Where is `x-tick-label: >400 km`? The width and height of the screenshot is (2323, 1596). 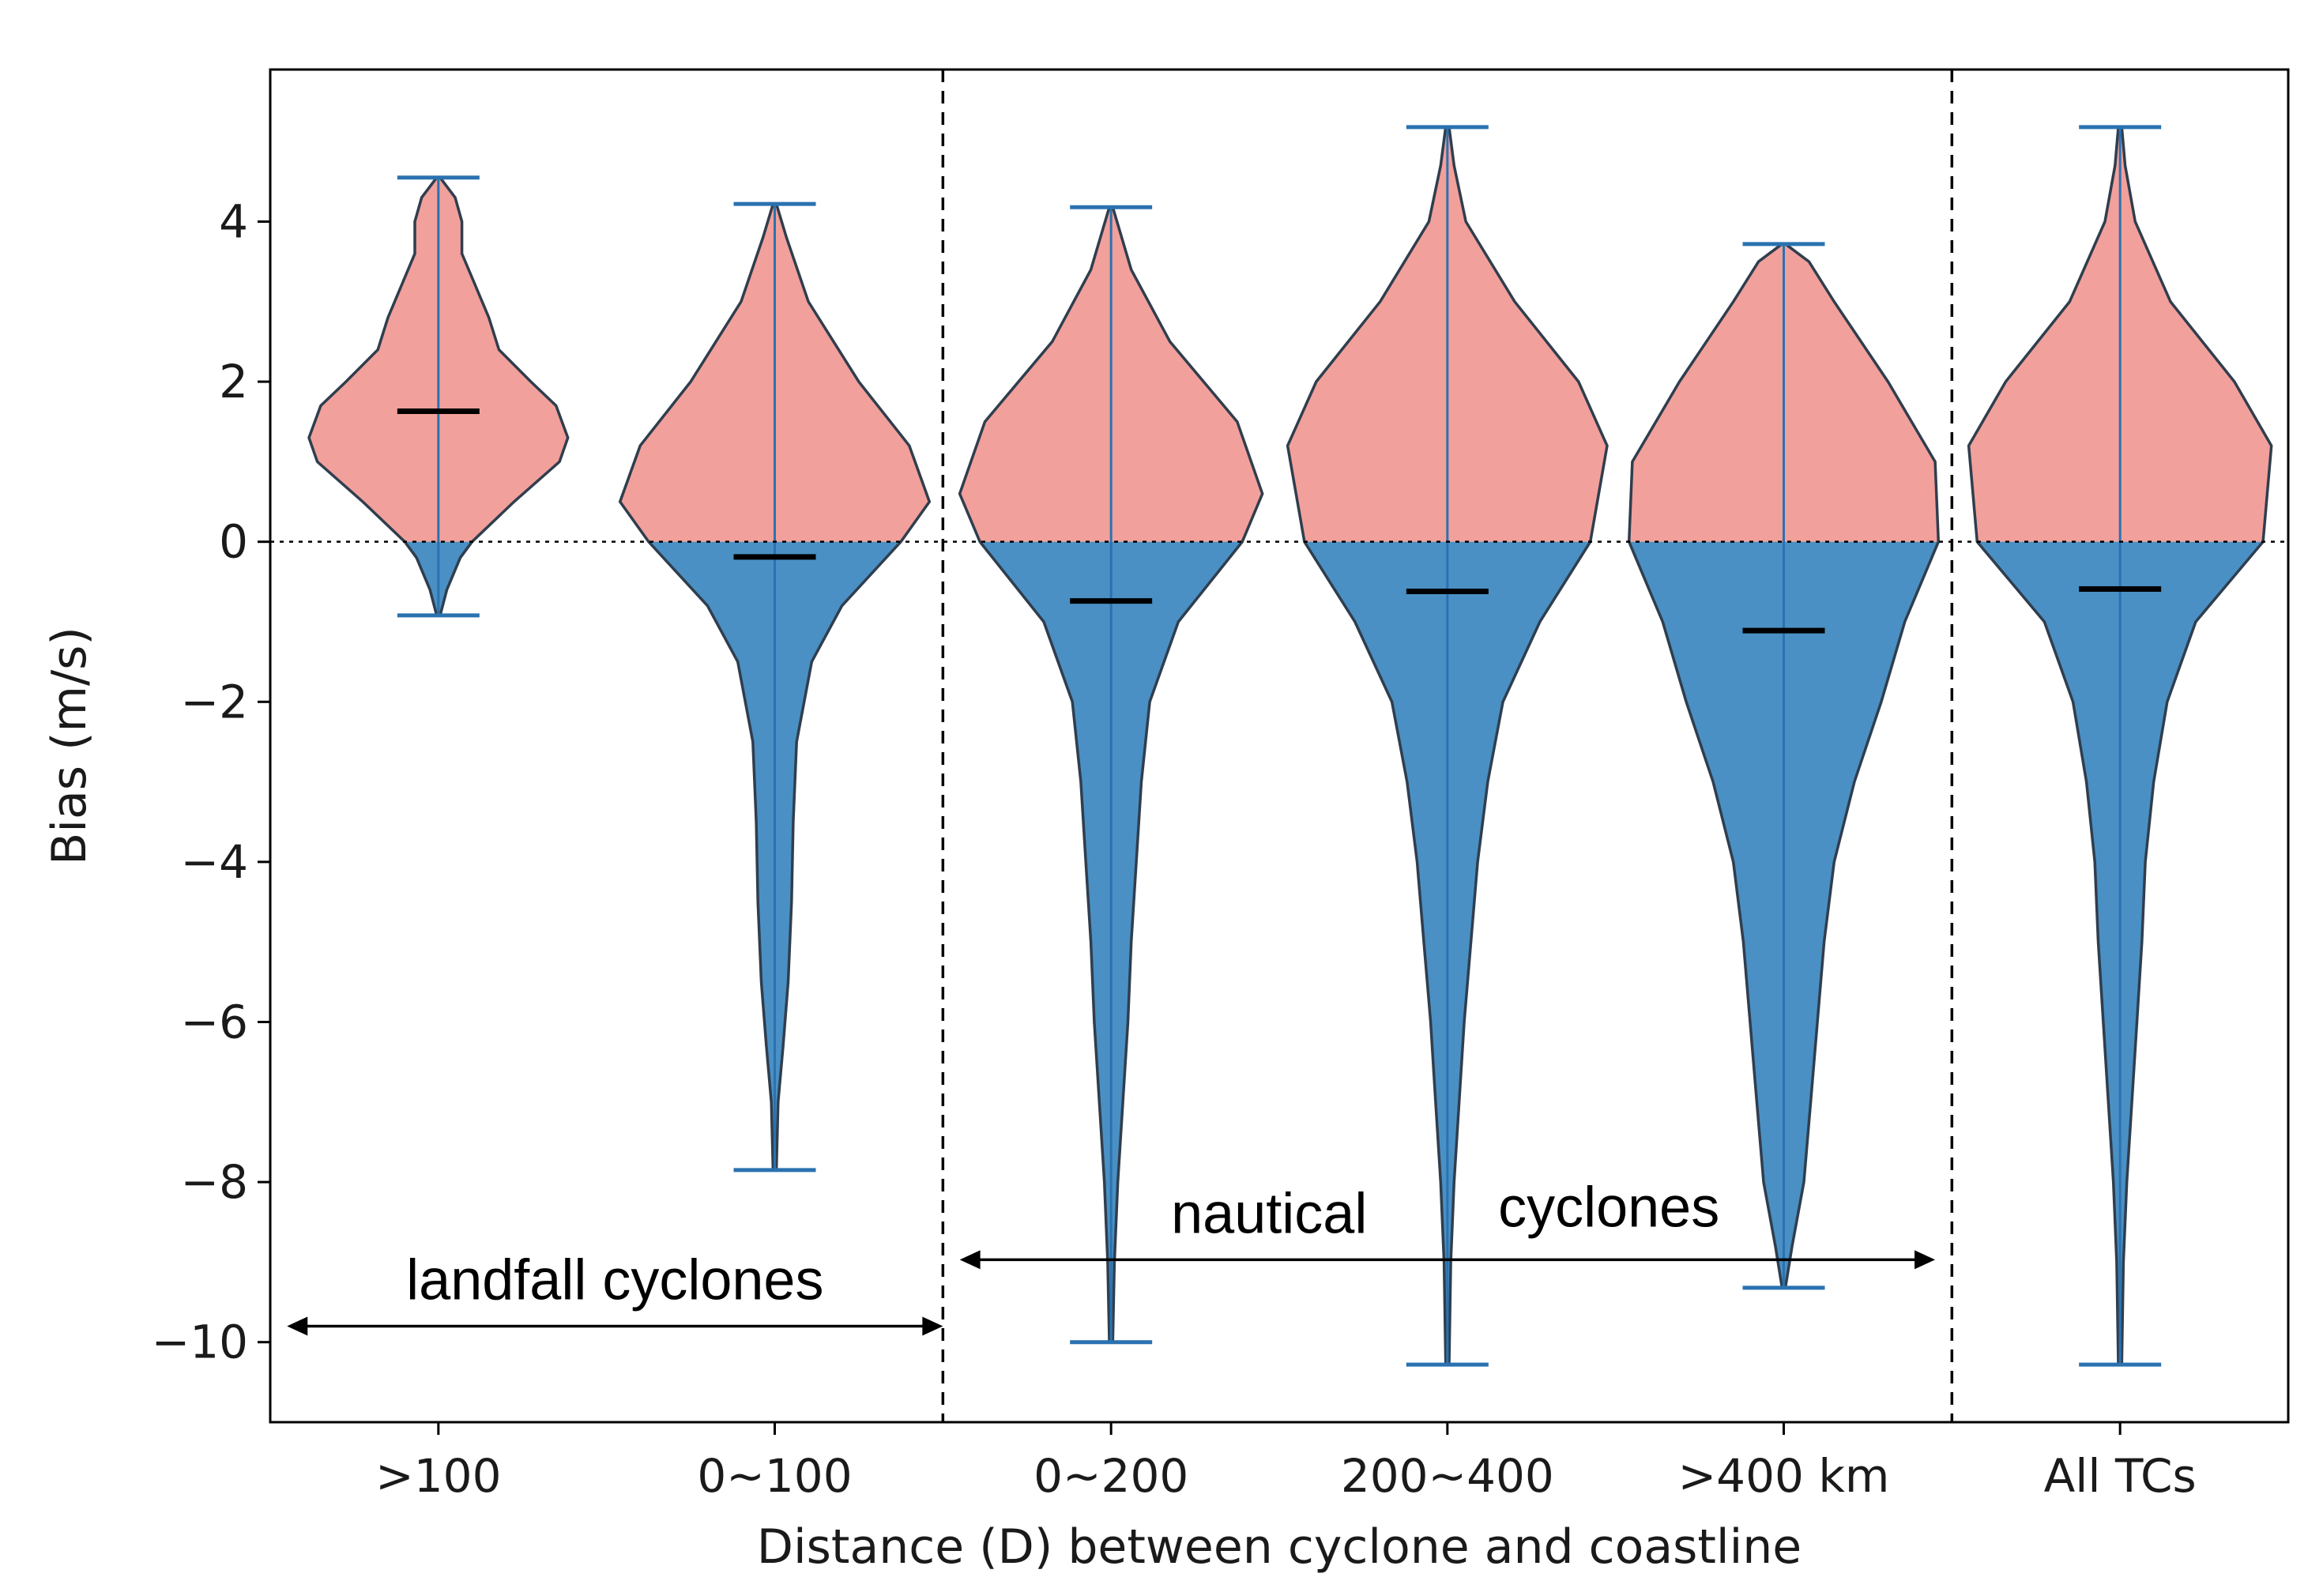 x-tick-label: >400 km is located at coordinates (1784, 1476).